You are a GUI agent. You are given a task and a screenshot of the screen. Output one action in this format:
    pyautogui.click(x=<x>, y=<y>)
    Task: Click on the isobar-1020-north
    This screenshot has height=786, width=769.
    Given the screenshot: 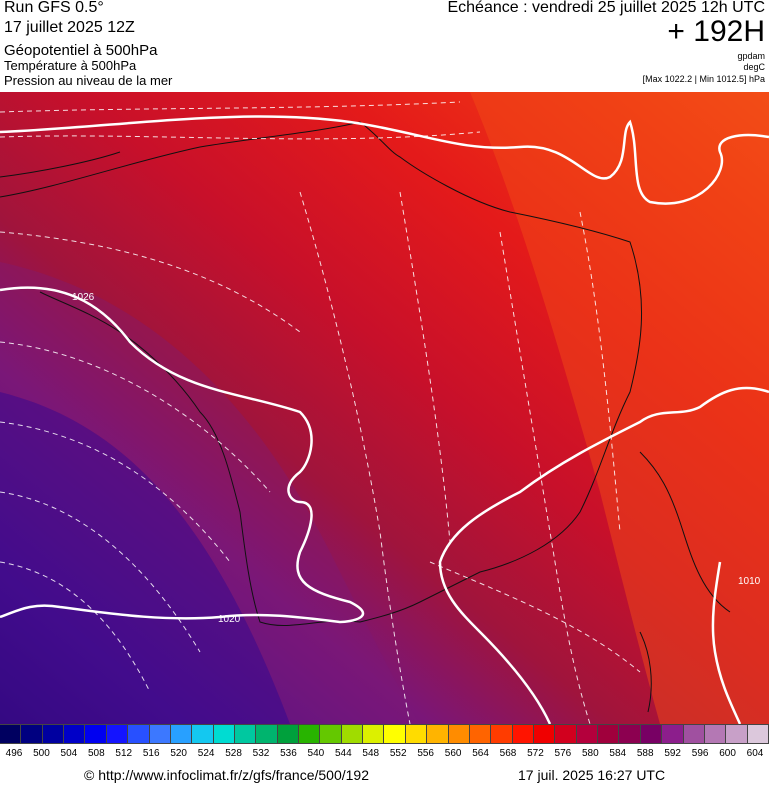 What is the action you would take?
    pyautogui.click(x=384, y=160)
    